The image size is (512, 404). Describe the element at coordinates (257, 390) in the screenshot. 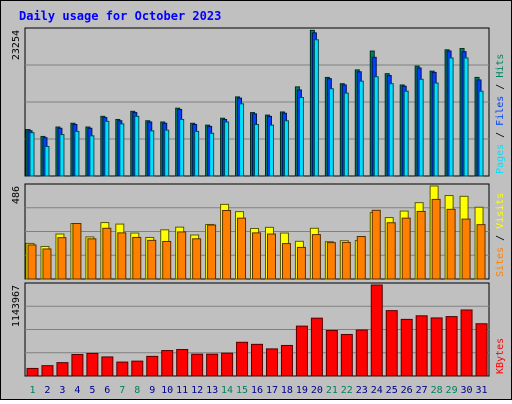

I see `x-tick-label-16: 16` at that location.